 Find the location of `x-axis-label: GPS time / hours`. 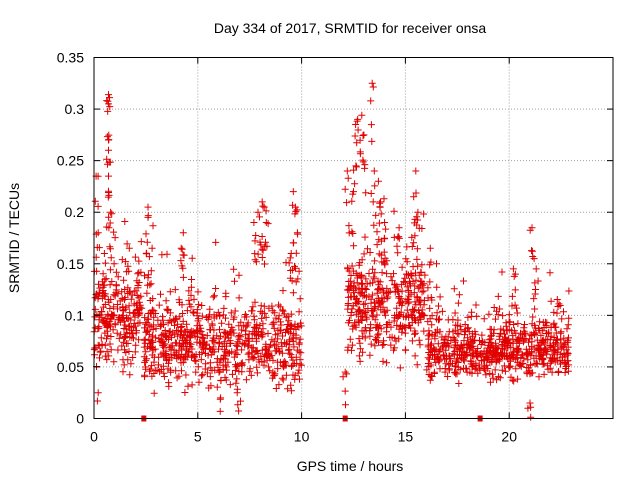

x-axis-label: GPS time / hours is located at coordinates (350, 466).